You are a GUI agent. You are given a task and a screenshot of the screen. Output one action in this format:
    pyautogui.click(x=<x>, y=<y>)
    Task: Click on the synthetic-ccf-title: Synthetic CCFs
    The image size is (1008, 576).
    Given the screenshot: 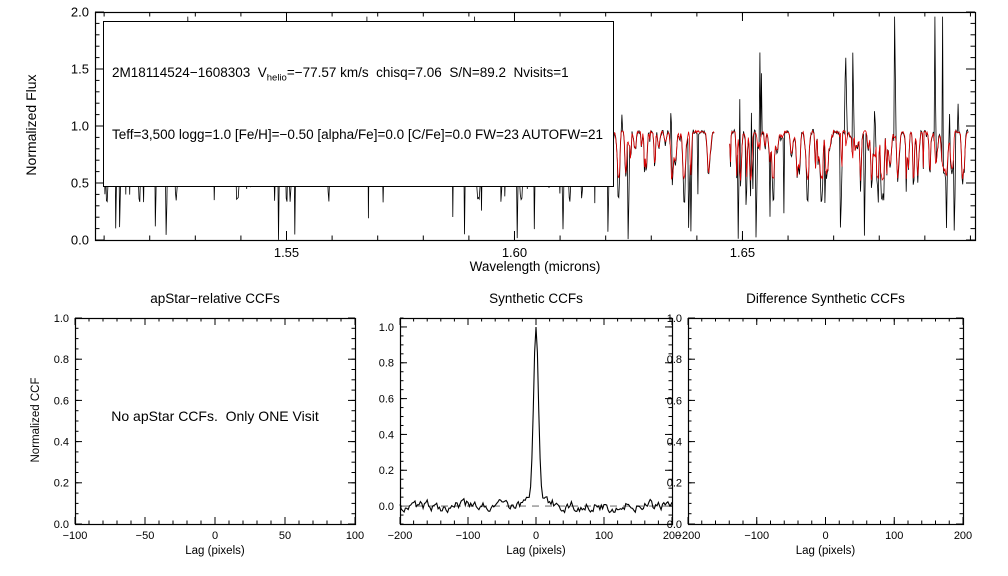 What is the action you would take?
    pyautogui.click(x=536, y=298)
    